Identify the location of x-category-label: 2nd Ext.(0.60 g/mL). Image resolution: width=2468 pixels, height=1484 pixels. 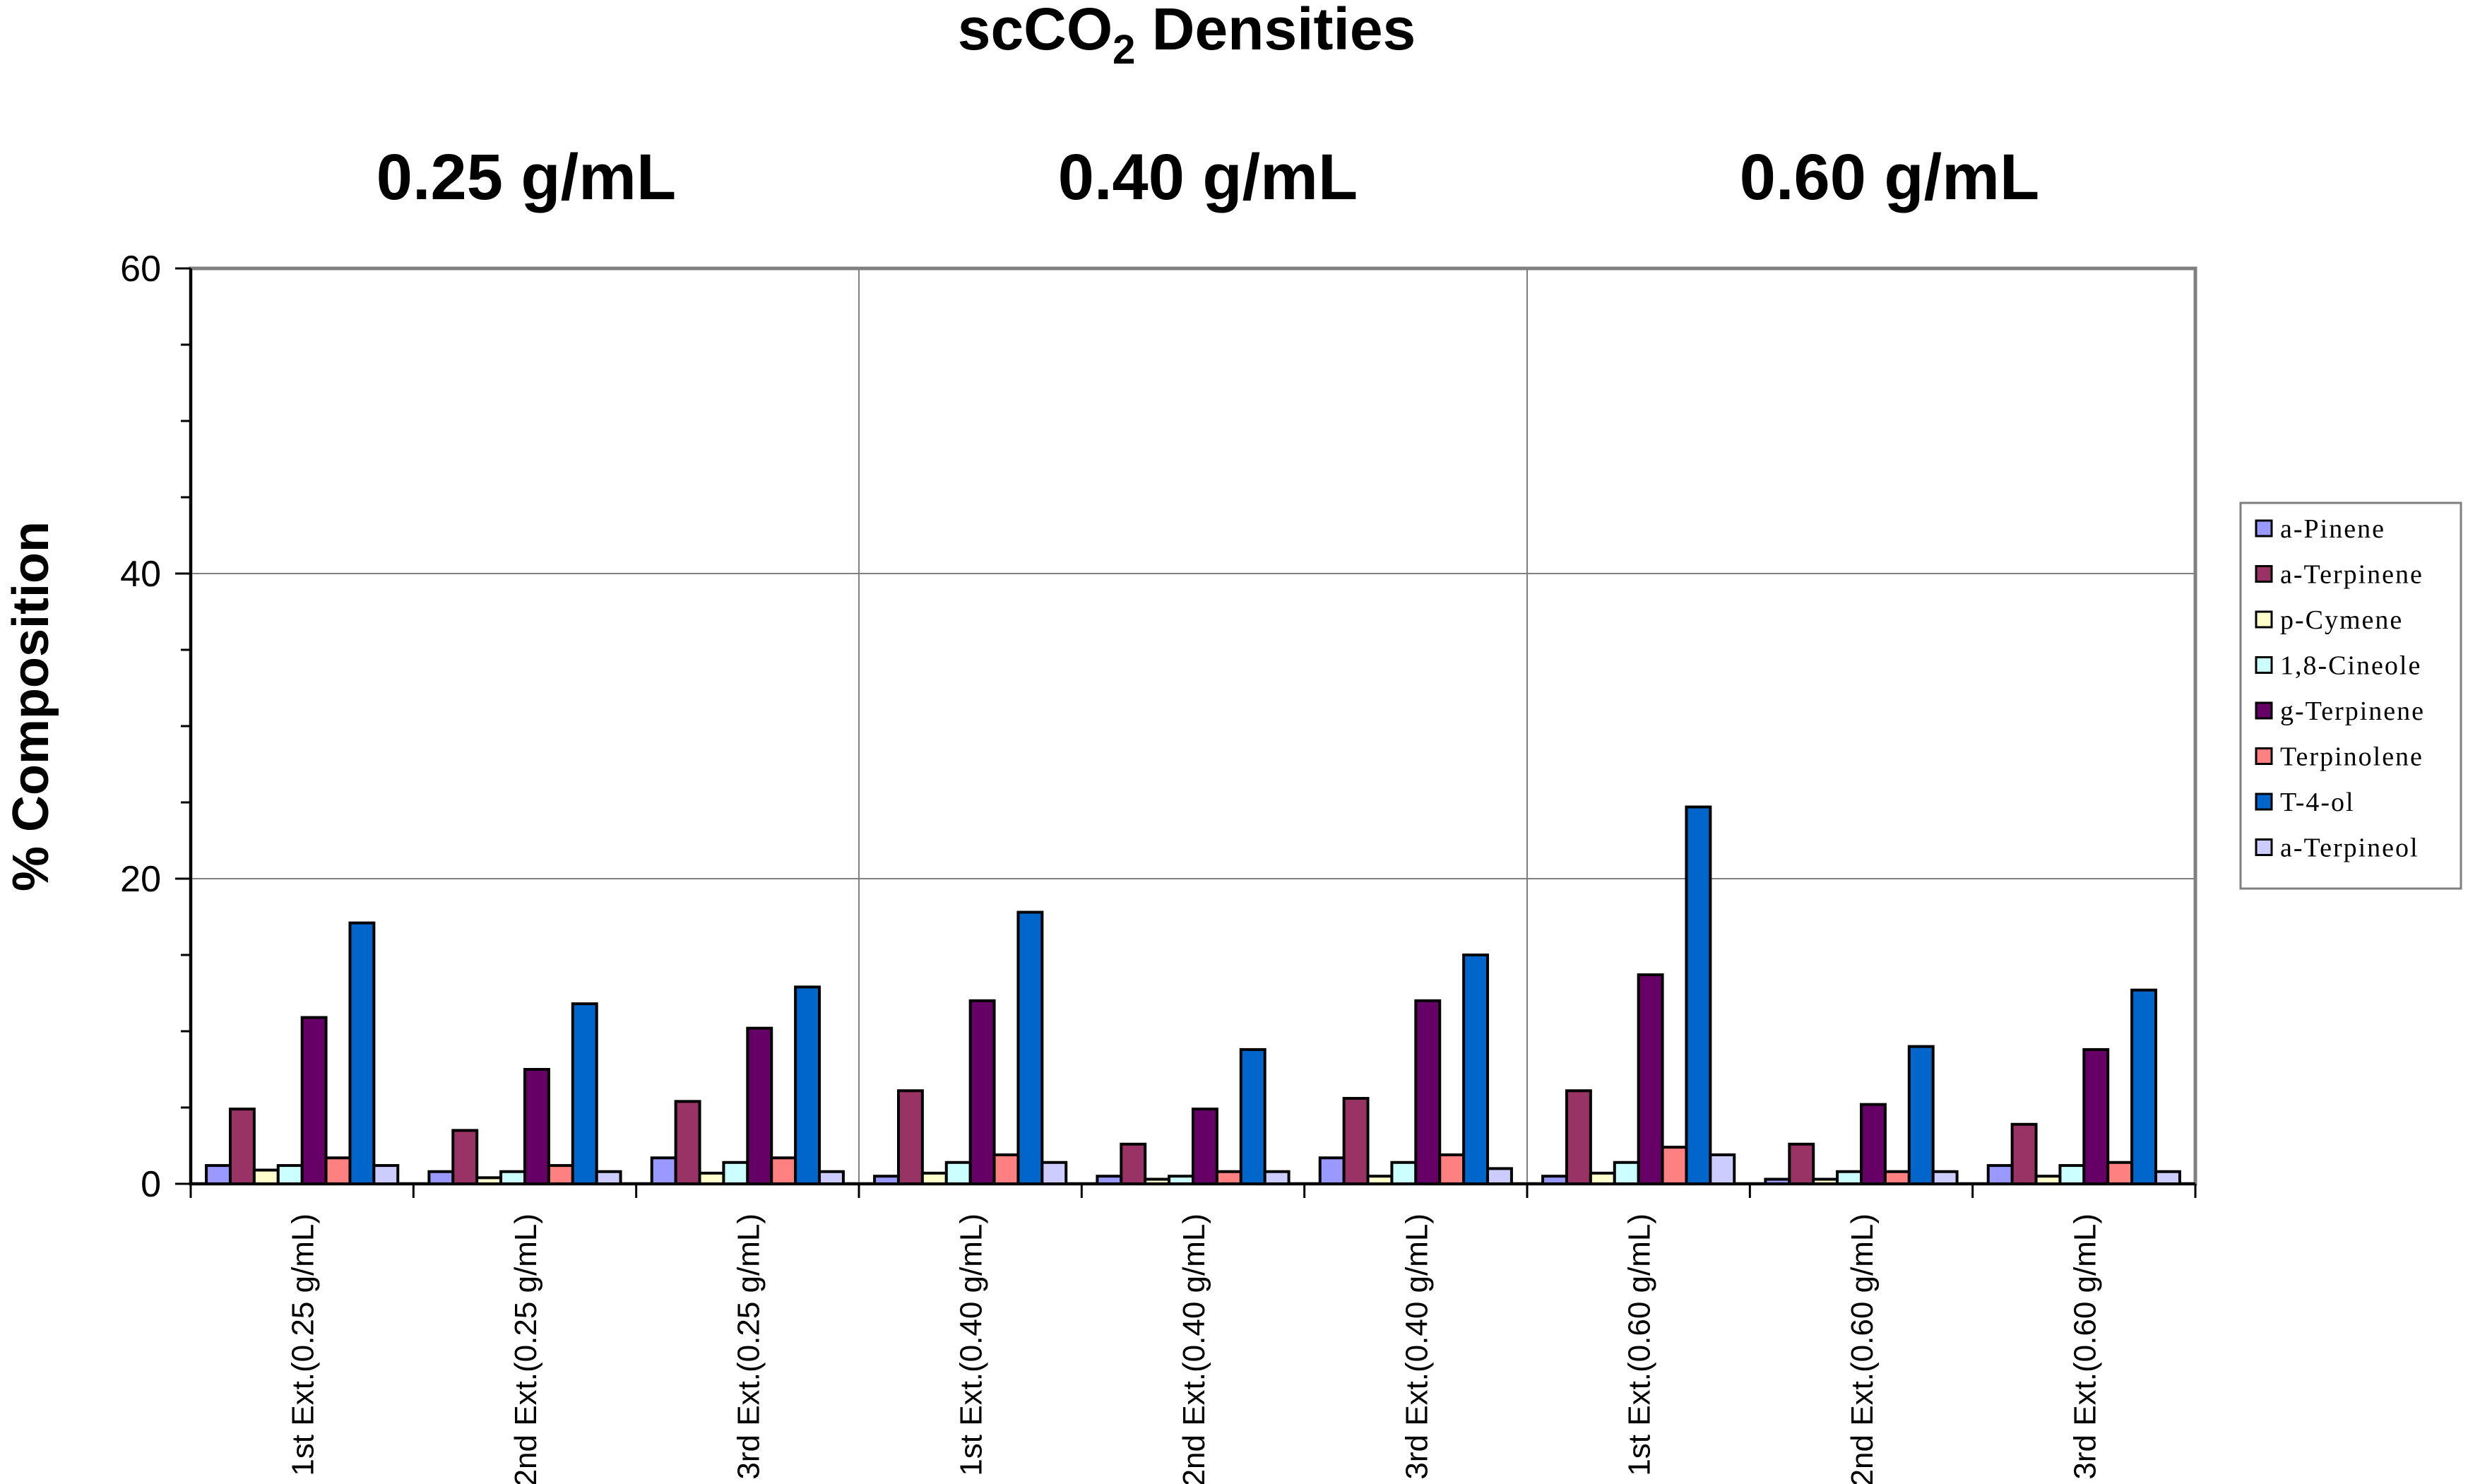
(1862, 1348).